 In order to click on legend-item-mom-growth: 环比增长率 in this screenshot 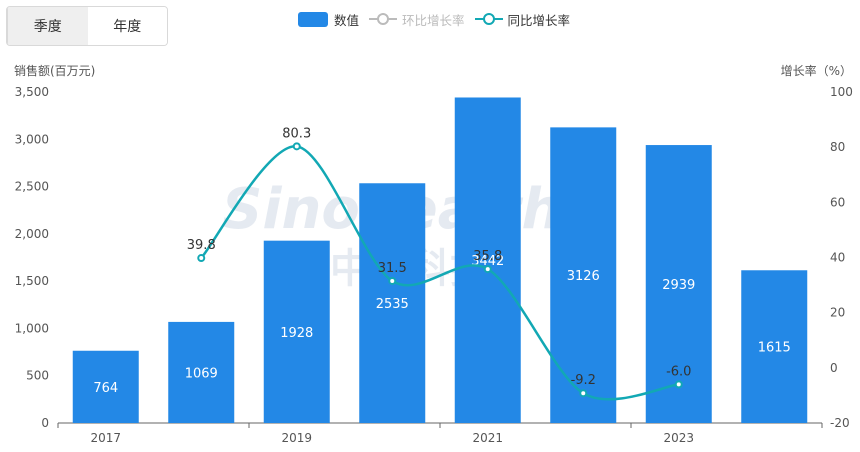, I will do `click(417, 19)`.